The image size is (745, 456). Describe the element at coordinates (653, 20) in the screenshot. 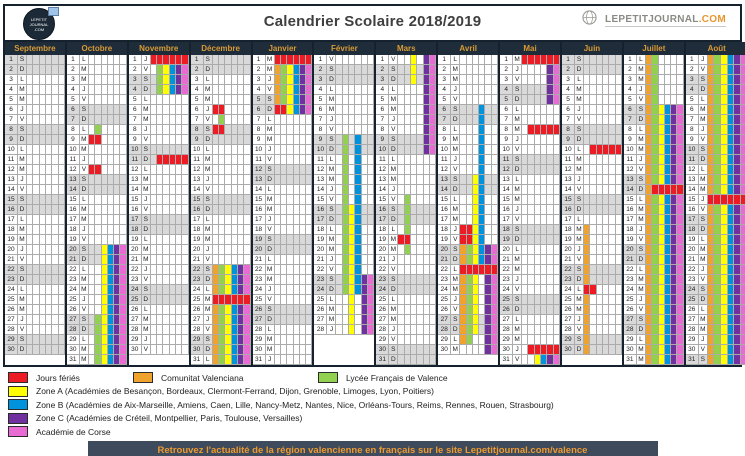

I see `lepetitjournal-com-logo: LEPETITJOURNAL.COM` at that location.